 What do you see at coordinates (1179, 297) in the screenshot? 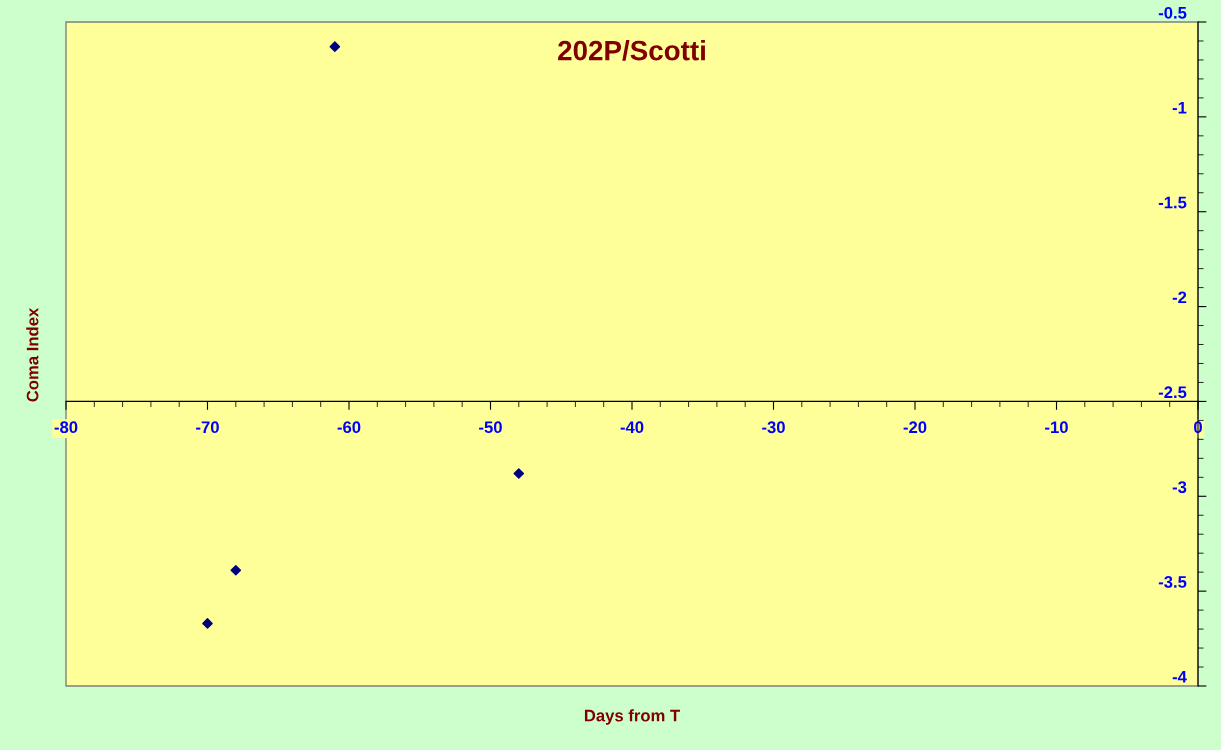
I see `y-tick-label: -2` at bounding box center [1179, 297].